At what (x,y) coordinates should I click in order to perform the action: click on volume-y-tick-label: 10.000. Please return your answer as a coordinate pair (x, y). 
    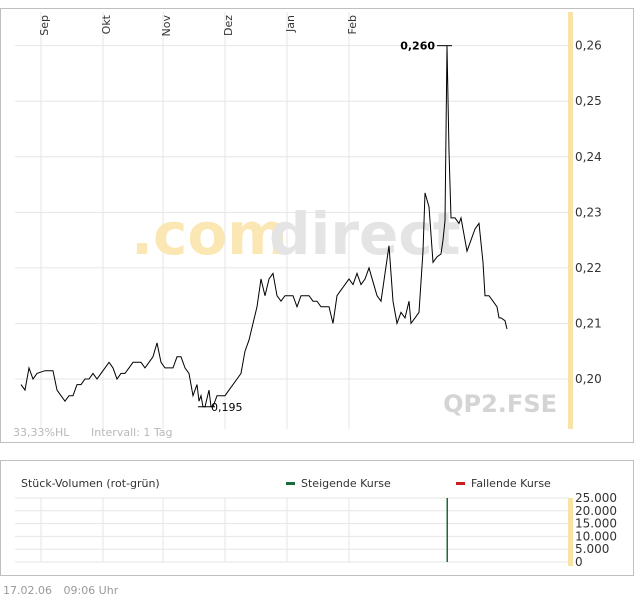
    Looking at the image, I should click on (596, 536).